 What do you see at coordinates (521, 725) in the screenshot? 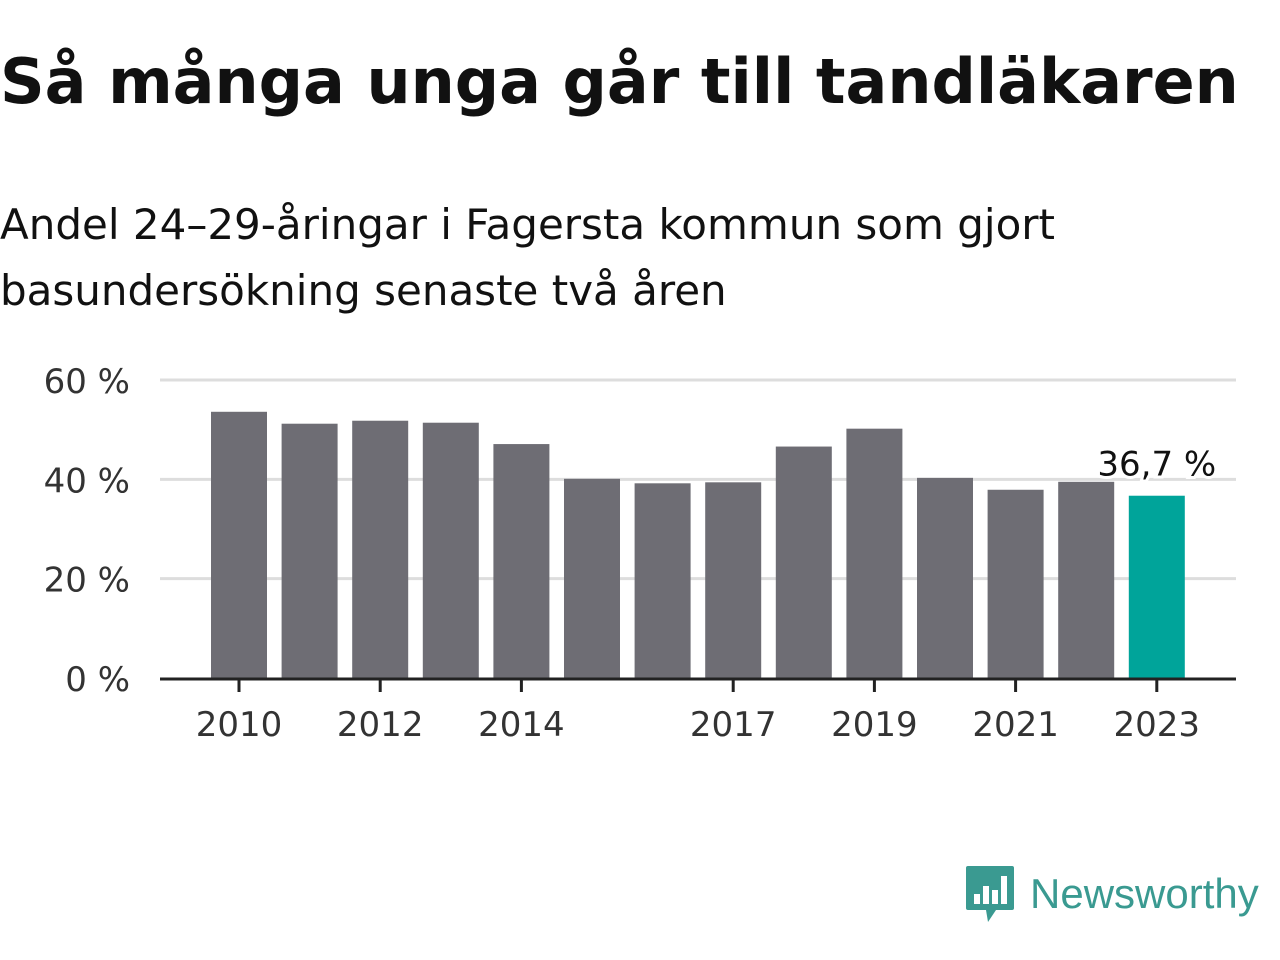
I see `x-tick-label: 2014` at bounding box center [521, 725].